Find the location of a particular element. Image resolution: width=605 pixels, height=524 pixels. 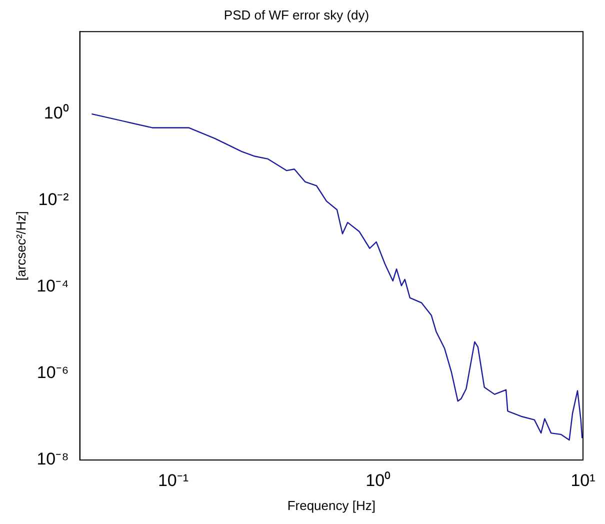

y-tick-label: 10⁻⁴ is located at coordinates (52, 286).